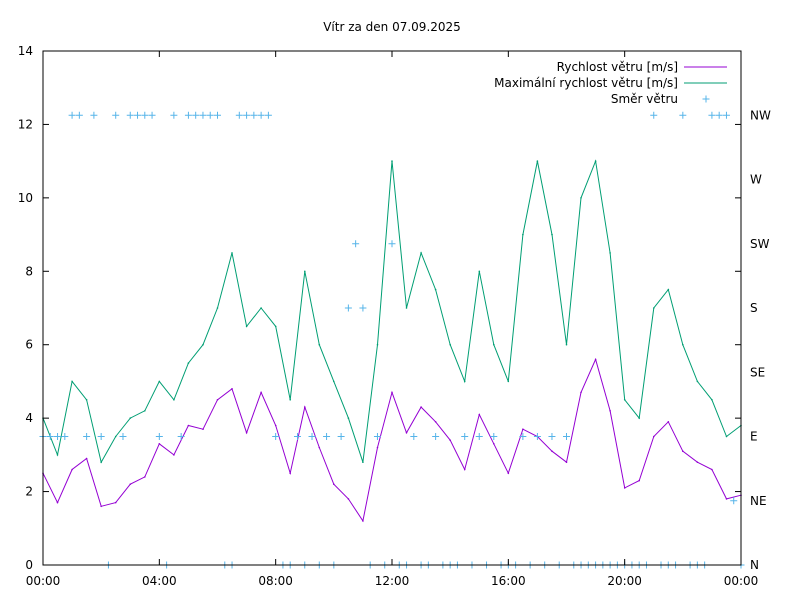  I want to click on legend-label-2: Směr větru, so click(644, 99).